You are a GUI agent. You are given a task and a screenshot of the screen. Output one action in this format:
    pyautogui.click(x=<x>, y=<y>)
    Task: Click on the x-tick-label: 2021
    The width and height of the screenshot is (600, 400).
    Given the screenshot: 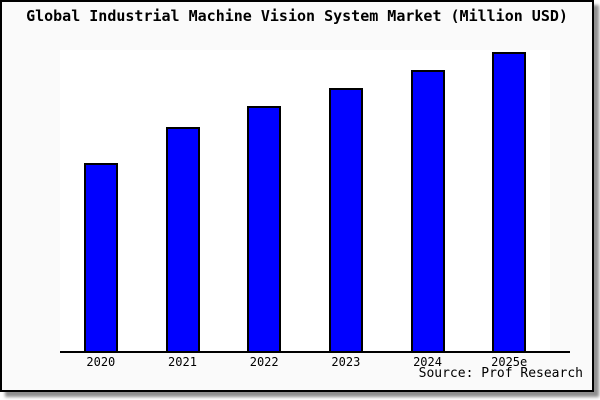 What is the action you would take?
    pyautogui.click(x=182, y=362)
    